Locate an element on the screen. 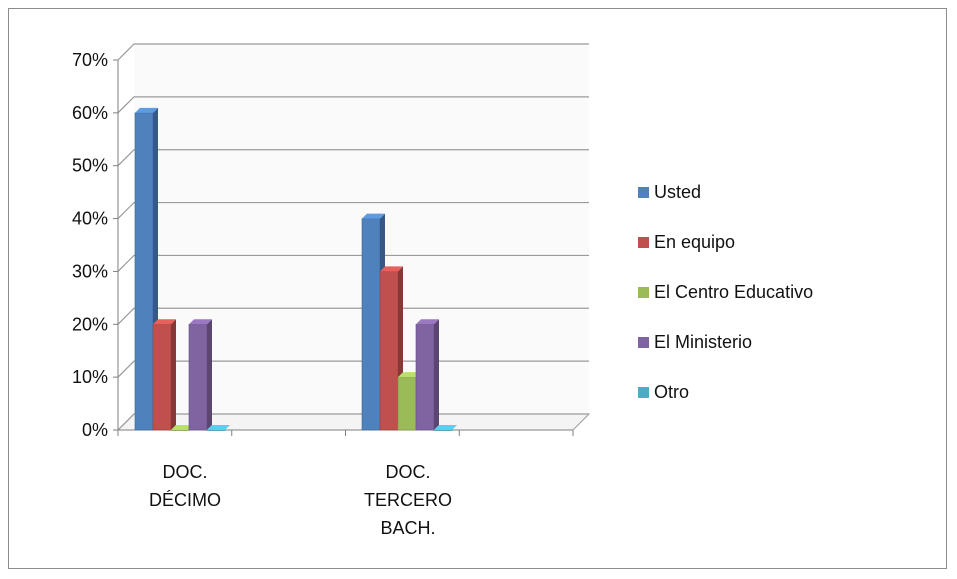 The width and height of the screenshot is (957, 579). legend-item: En equipo is located at coordinates (778, 242).